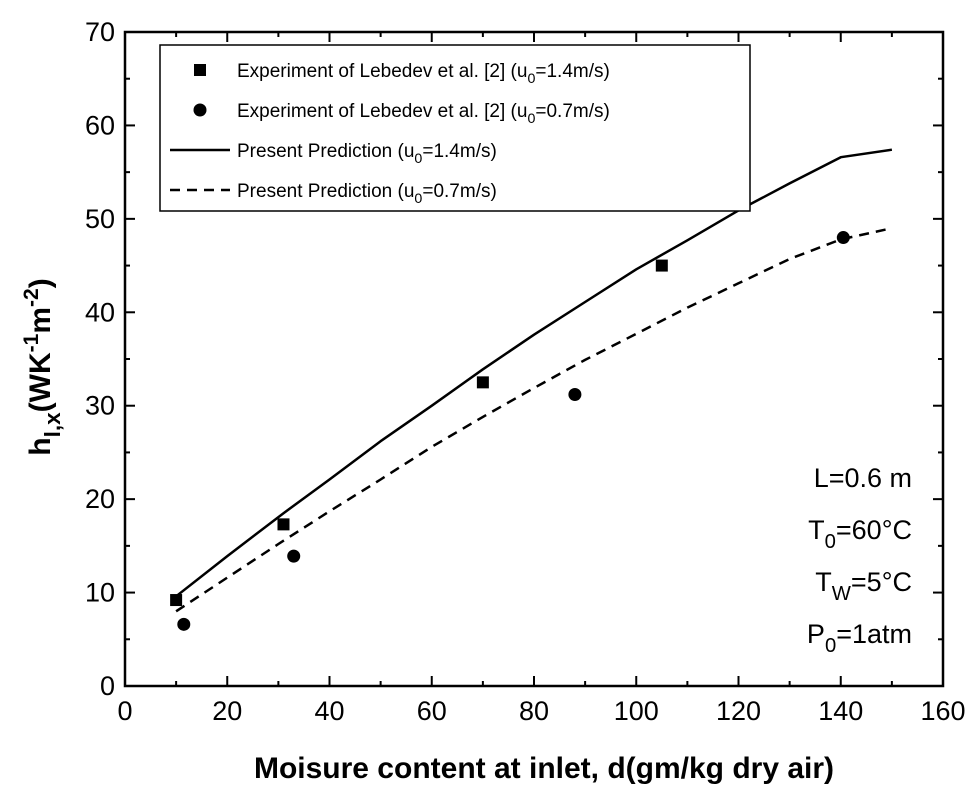  What do you see at coordinates (31, 342) in the screenshot?
I see `ylabel-sup-1: -1` at bounding box center [31, 342].